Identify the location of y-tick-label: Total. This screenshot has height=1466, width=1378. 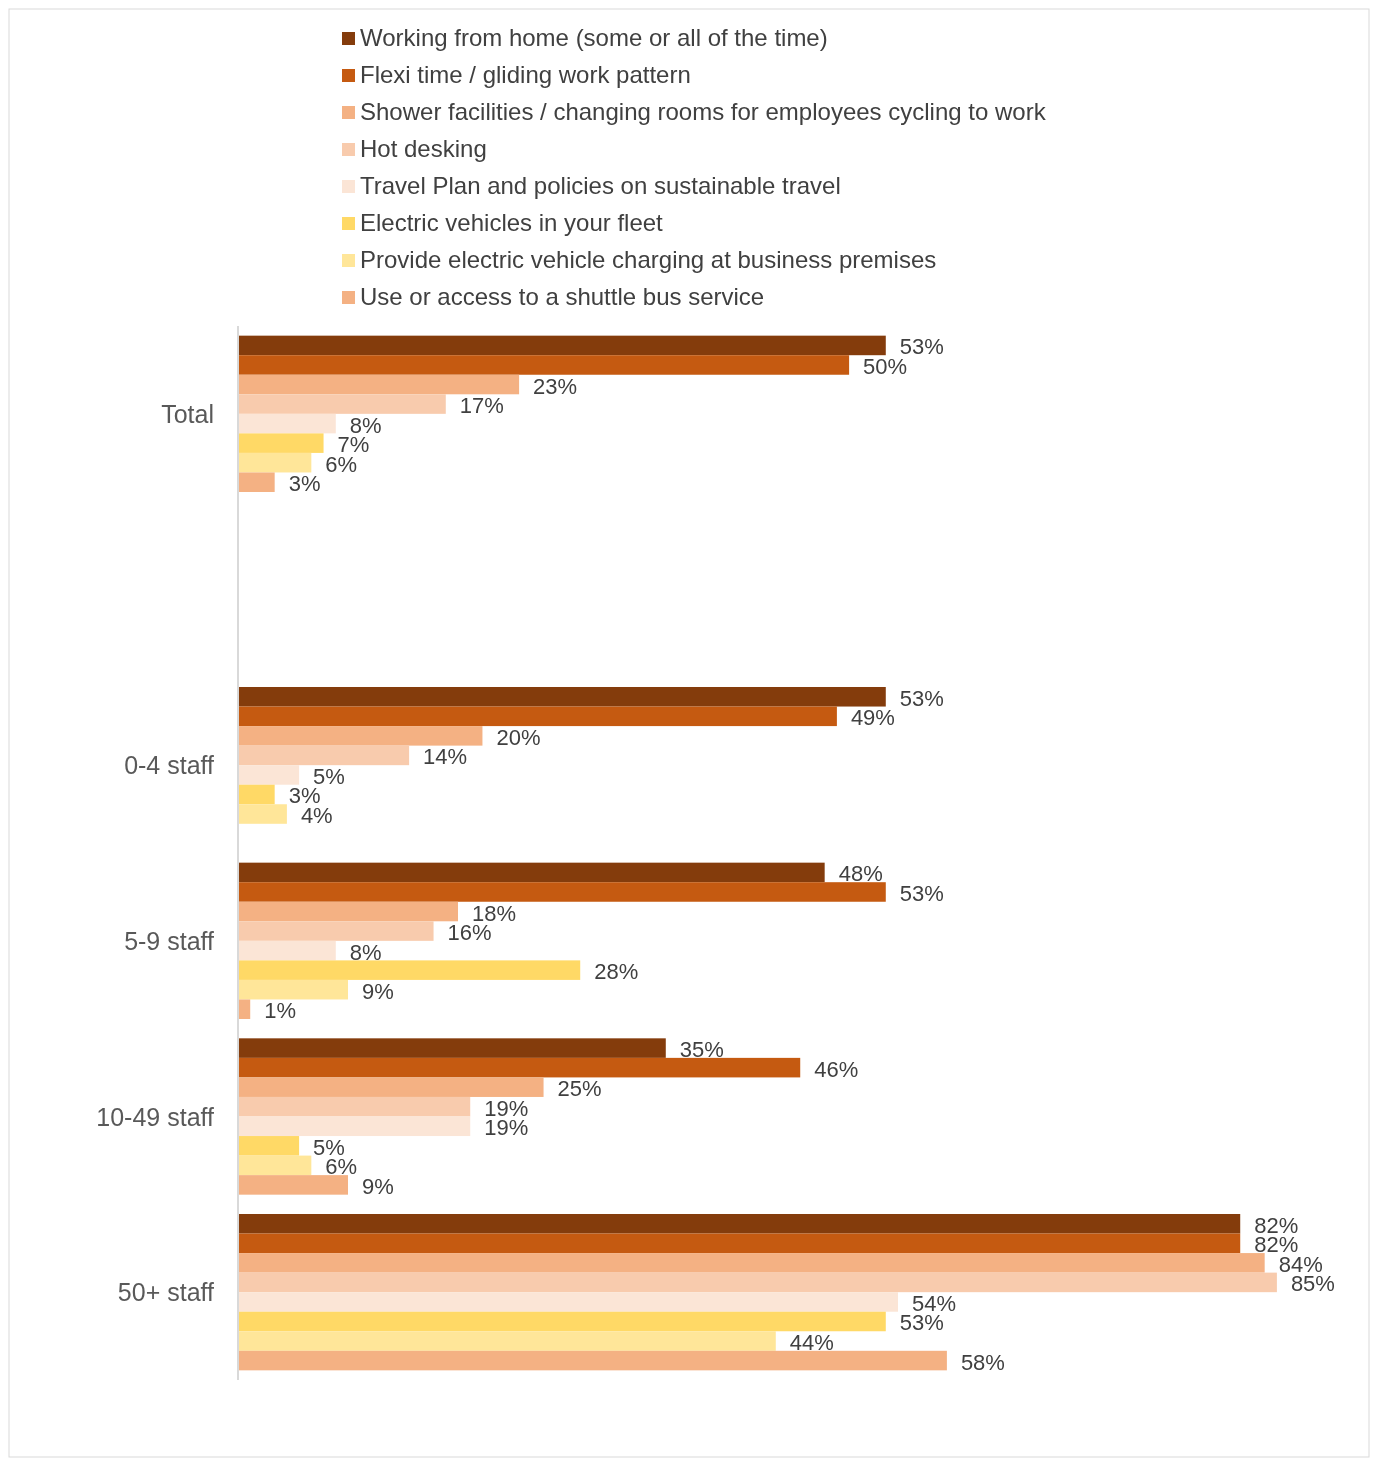
(187, 413).